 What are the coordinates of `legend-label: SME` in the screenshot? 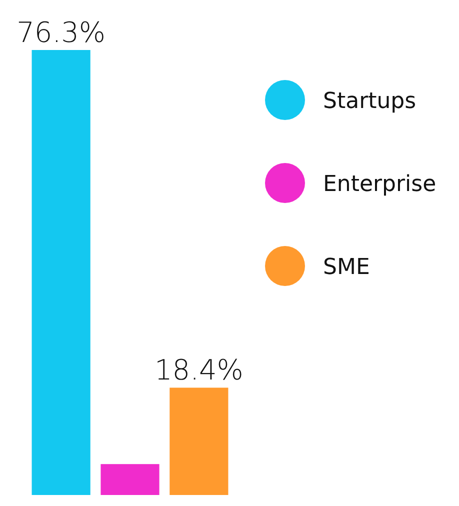 It's located at (346, 267).